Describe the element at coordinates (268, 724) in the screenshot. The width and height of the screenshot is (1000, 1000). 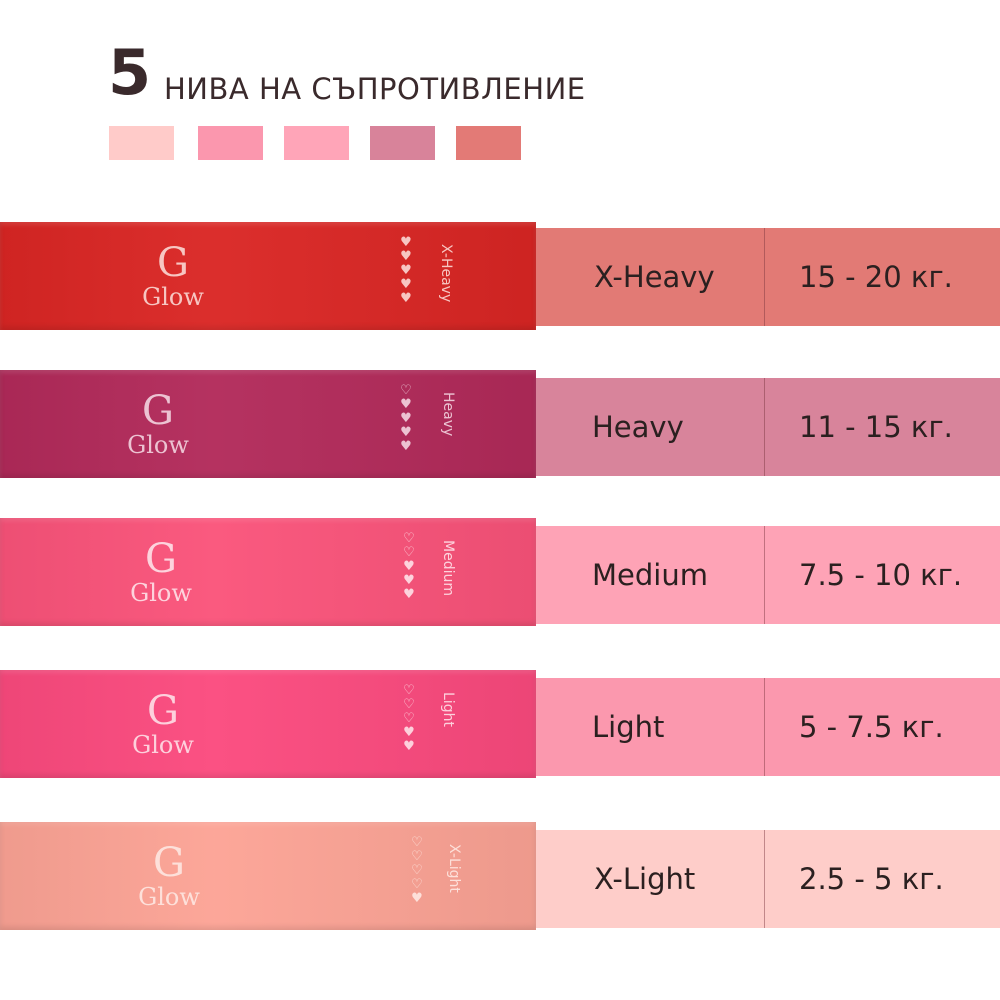
I see `resistance-band: G Glow ♡ ♡ ♡ ♥ ♥ Light` at that location.